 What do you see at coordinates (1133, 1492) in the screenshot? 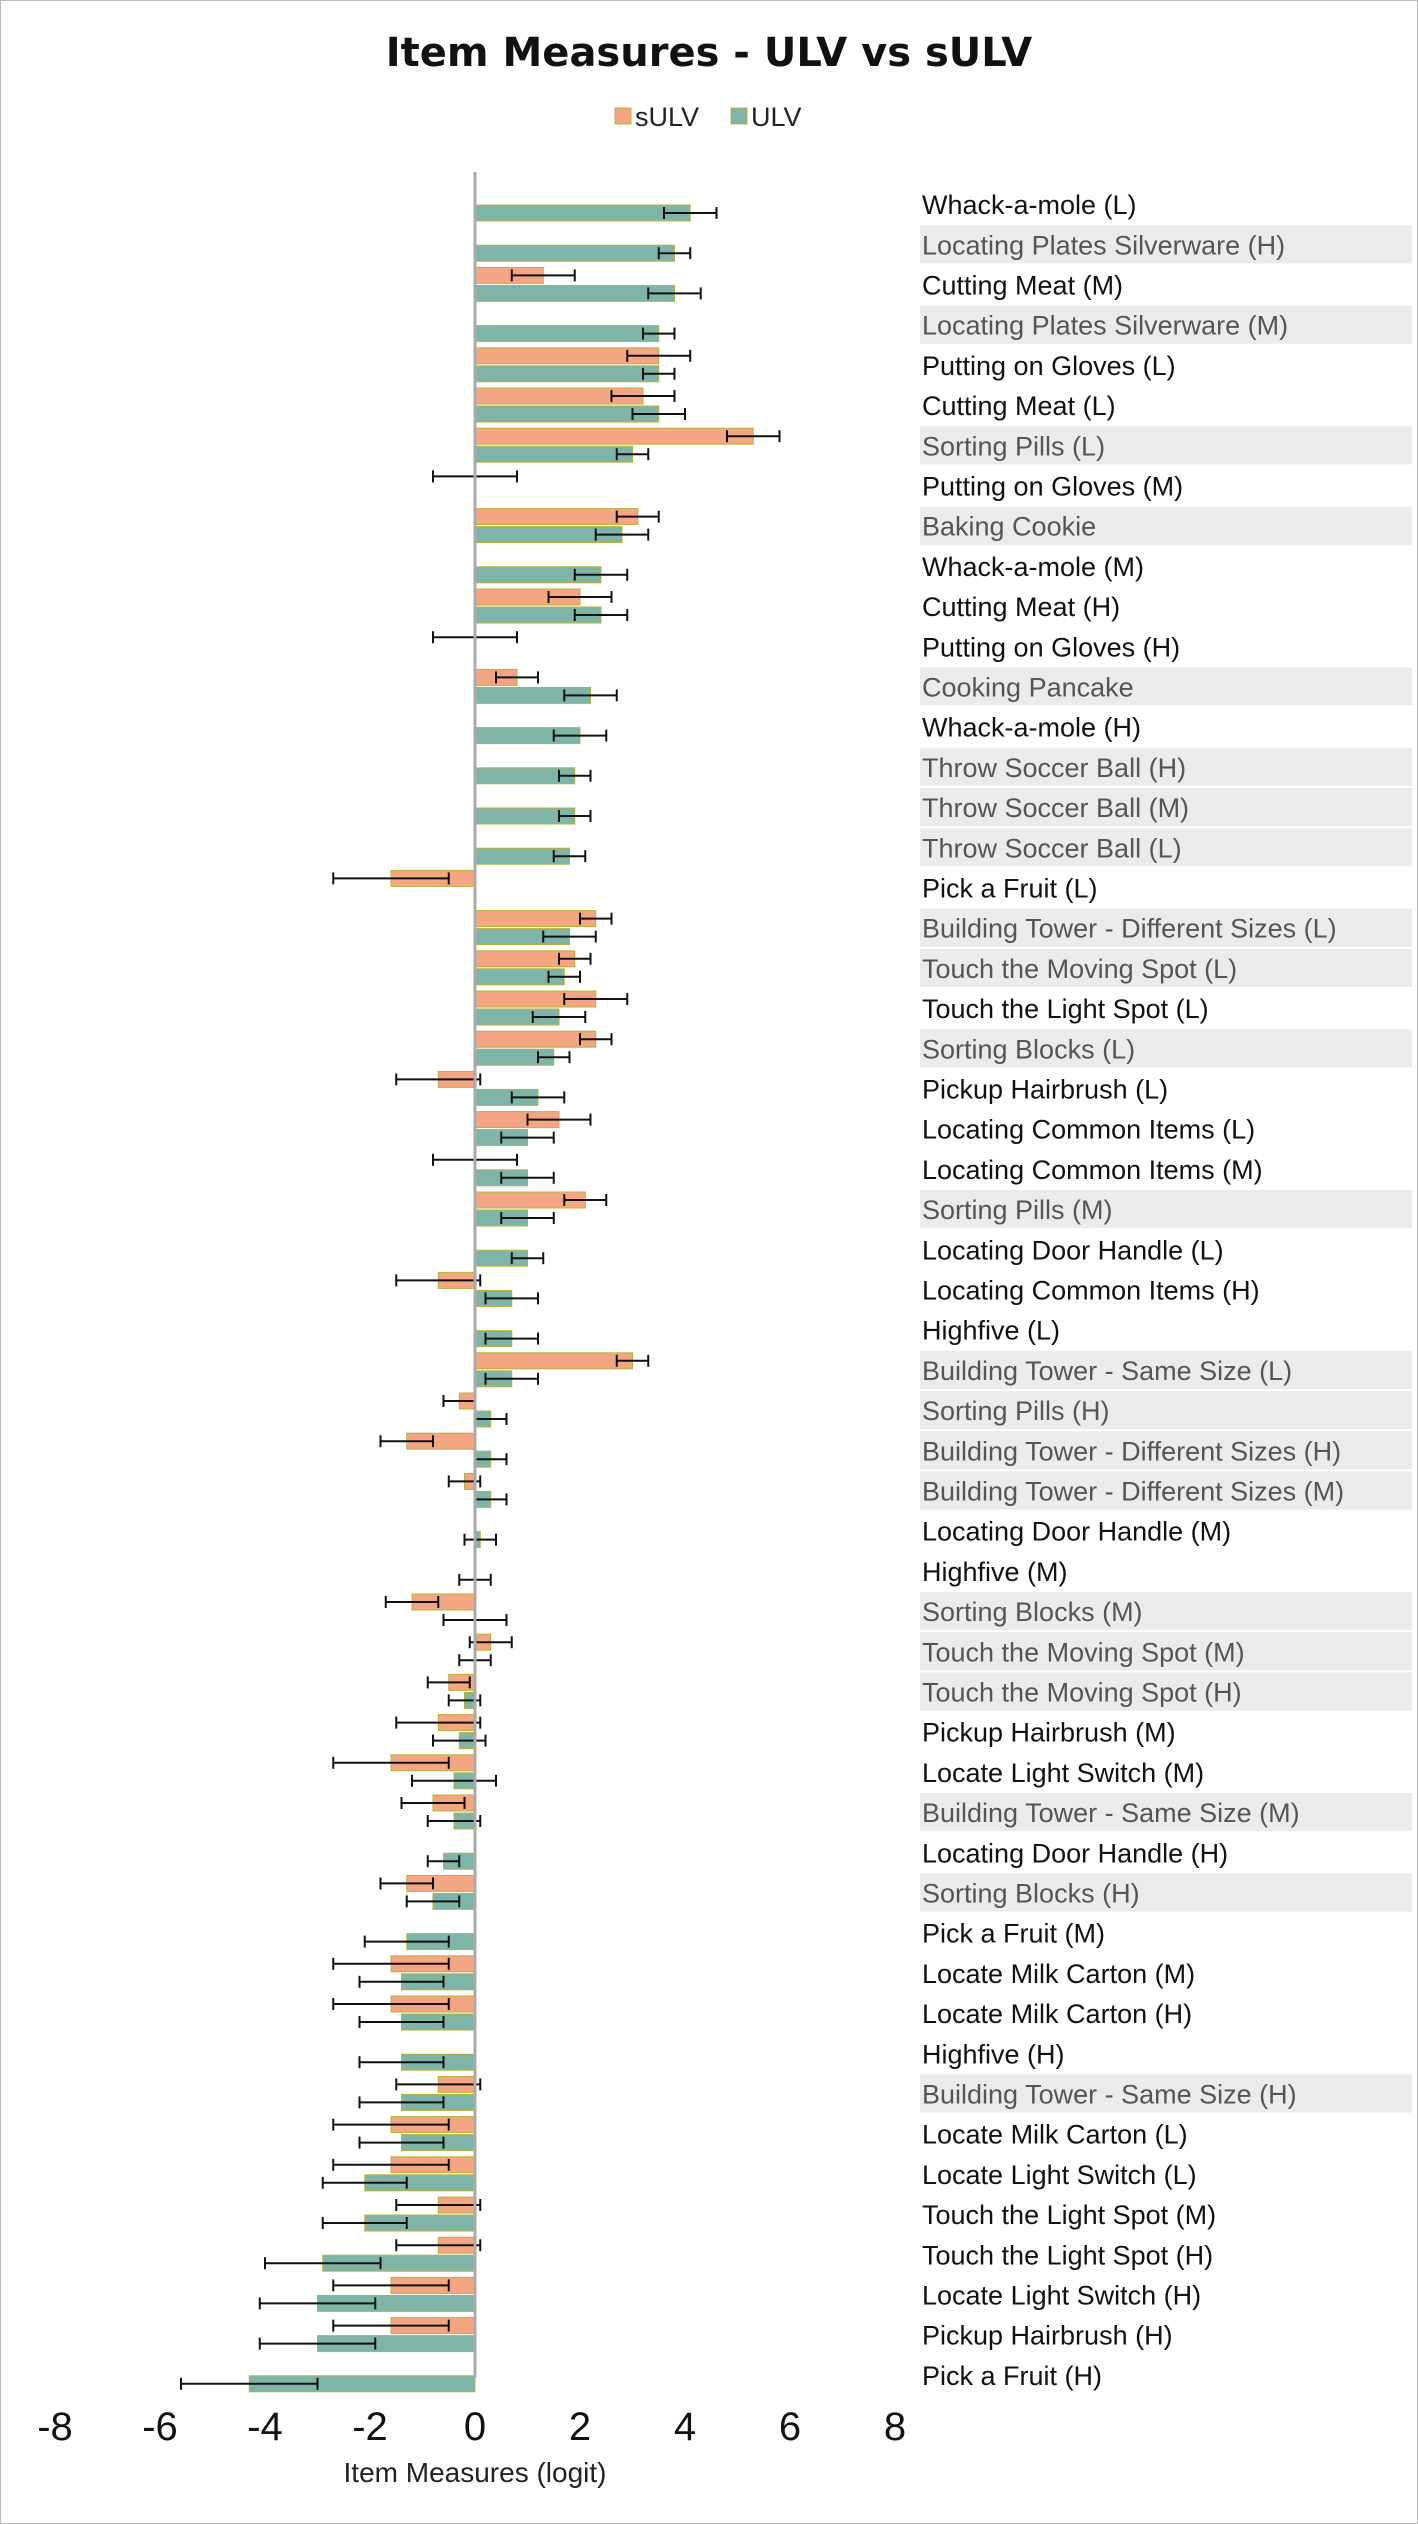
I see `category-label: Building Tower - Different Sizes (M)` at bounding box center [1133, 1492].